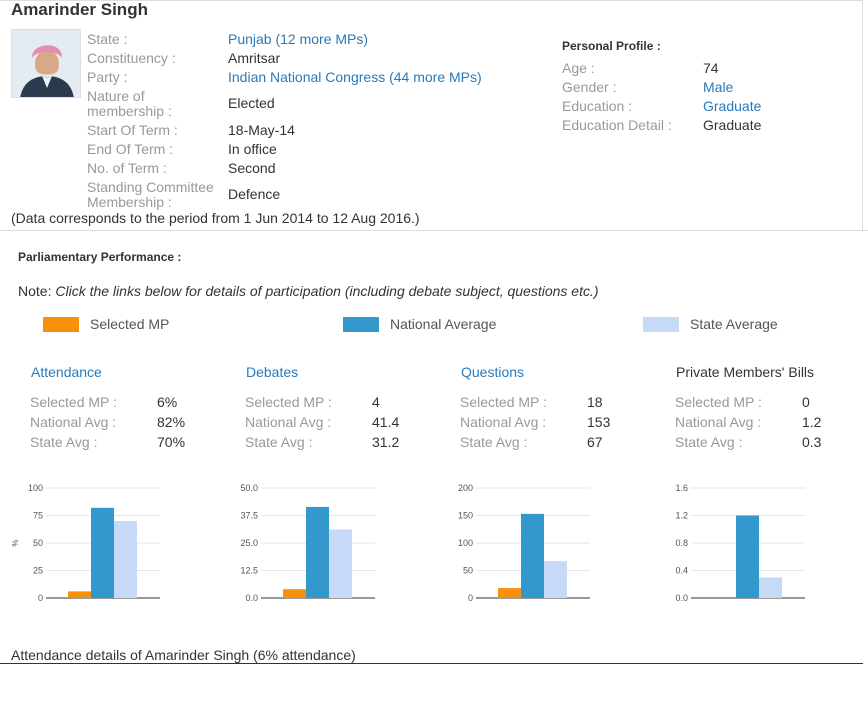 This screenshot has height=704, width=868. What do you see at coordinates (732, 106) in the screenshot?
I see `education-link: Graduate` at bounding box center [732, 106].